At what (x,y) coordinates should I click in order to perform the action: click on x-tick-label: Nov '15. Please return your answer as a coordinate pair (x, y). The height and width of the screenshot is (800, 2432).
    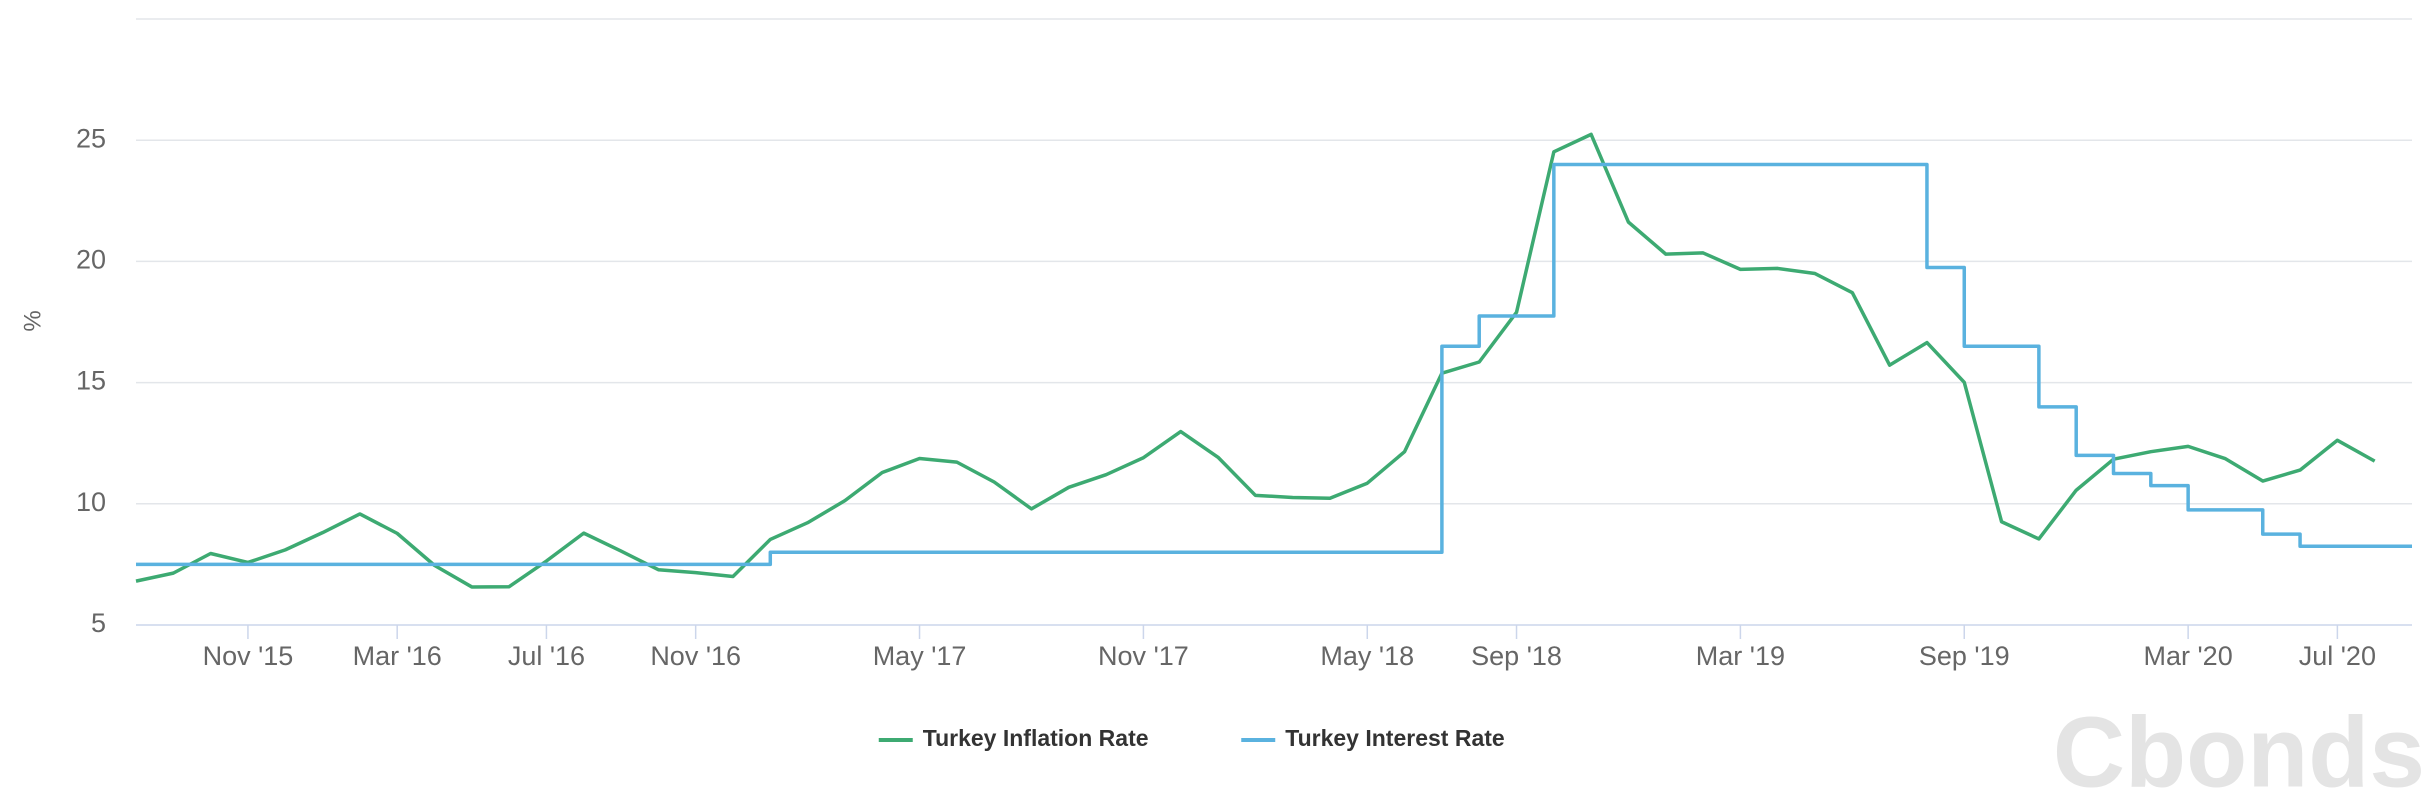
    Looking at the image, I should click on (248, 656).